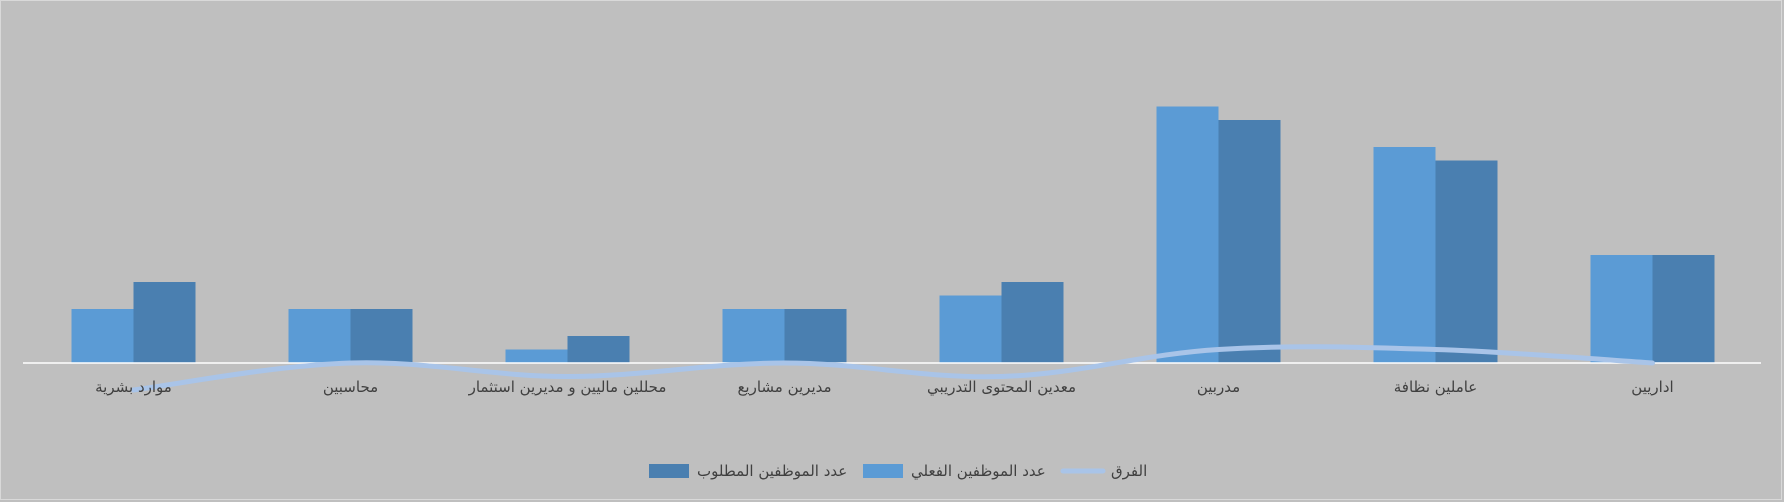  I want to click on legend-swatch-required, so click(669, 471).